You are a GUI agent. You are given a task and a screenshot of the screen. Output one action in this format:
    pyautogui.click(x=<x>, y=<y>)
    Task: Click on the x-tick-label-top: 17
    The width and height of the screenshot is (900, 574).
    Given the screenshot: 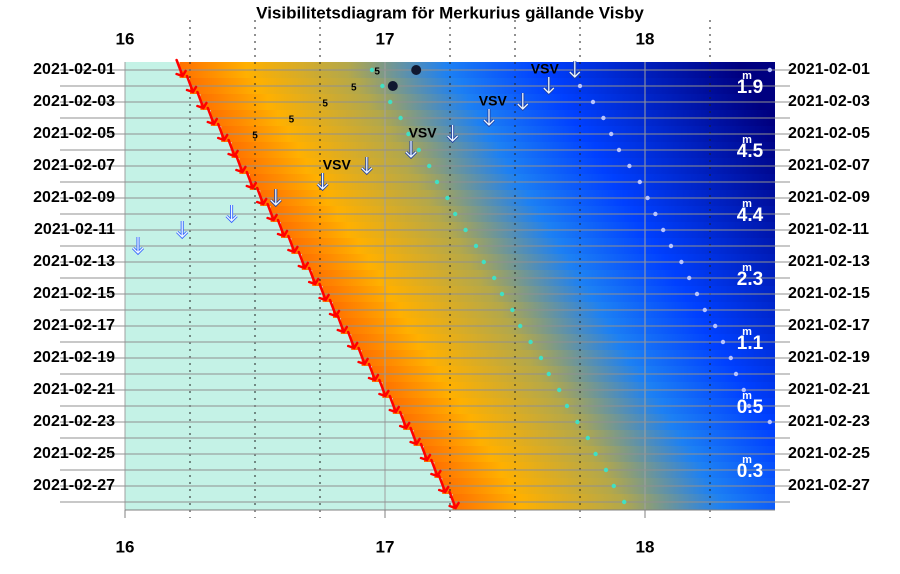 What is the action you would take?
    pyautogui.click(x=385, y=38)
    